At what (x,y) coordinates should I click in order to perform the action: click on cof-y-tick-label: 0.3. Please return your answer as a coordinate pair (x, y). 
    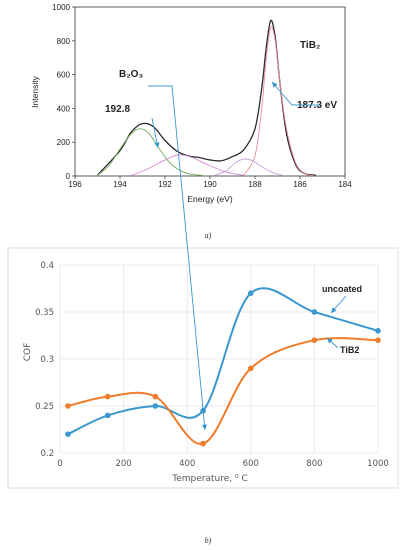
    Looking at the image, I should click on (47, 360).